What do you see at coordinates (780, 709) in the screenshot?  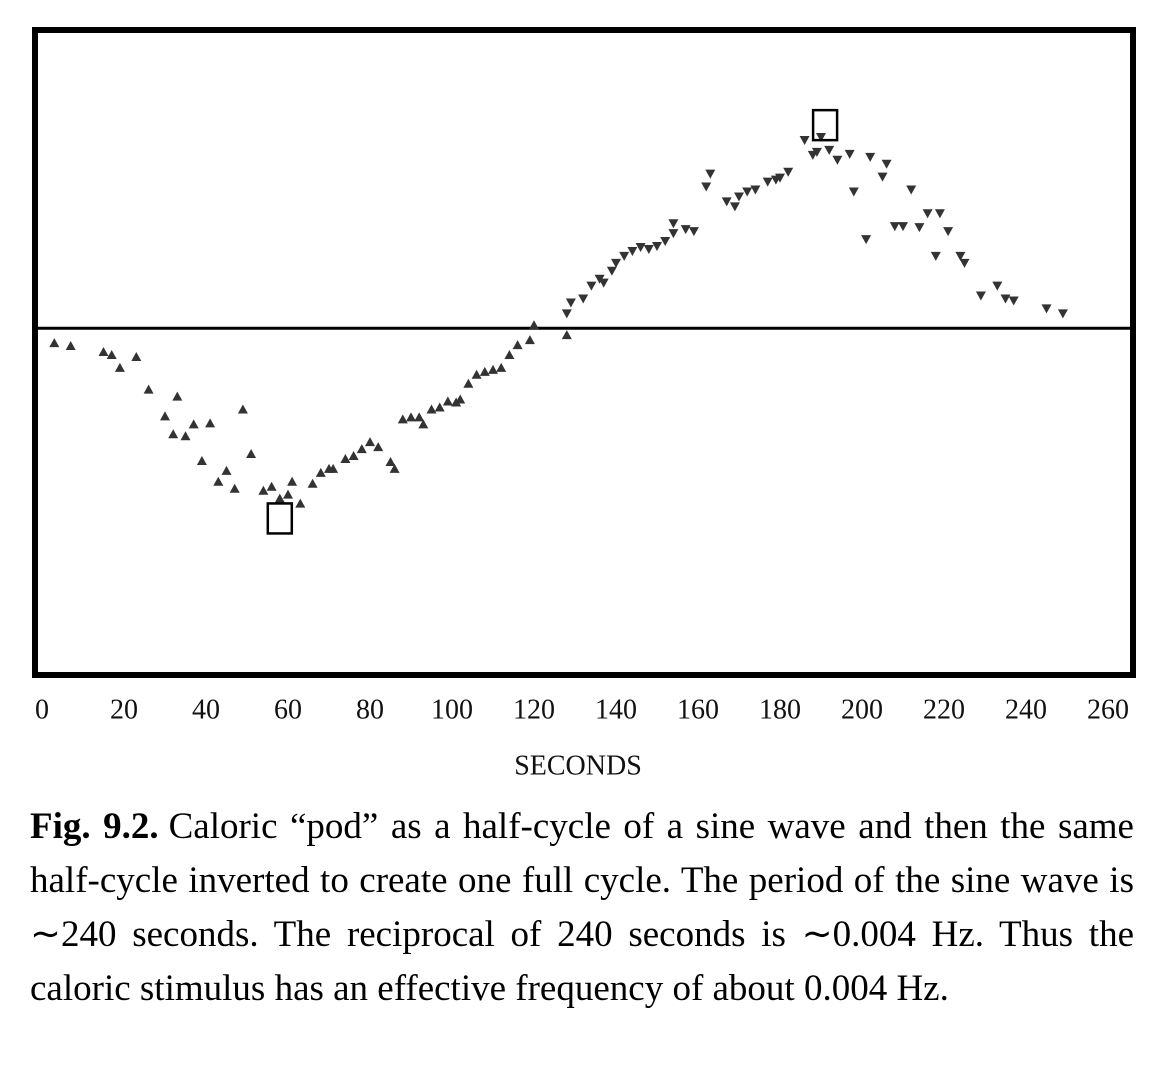 I see `x-tick-label: 180` at bounding box center [780, 709].